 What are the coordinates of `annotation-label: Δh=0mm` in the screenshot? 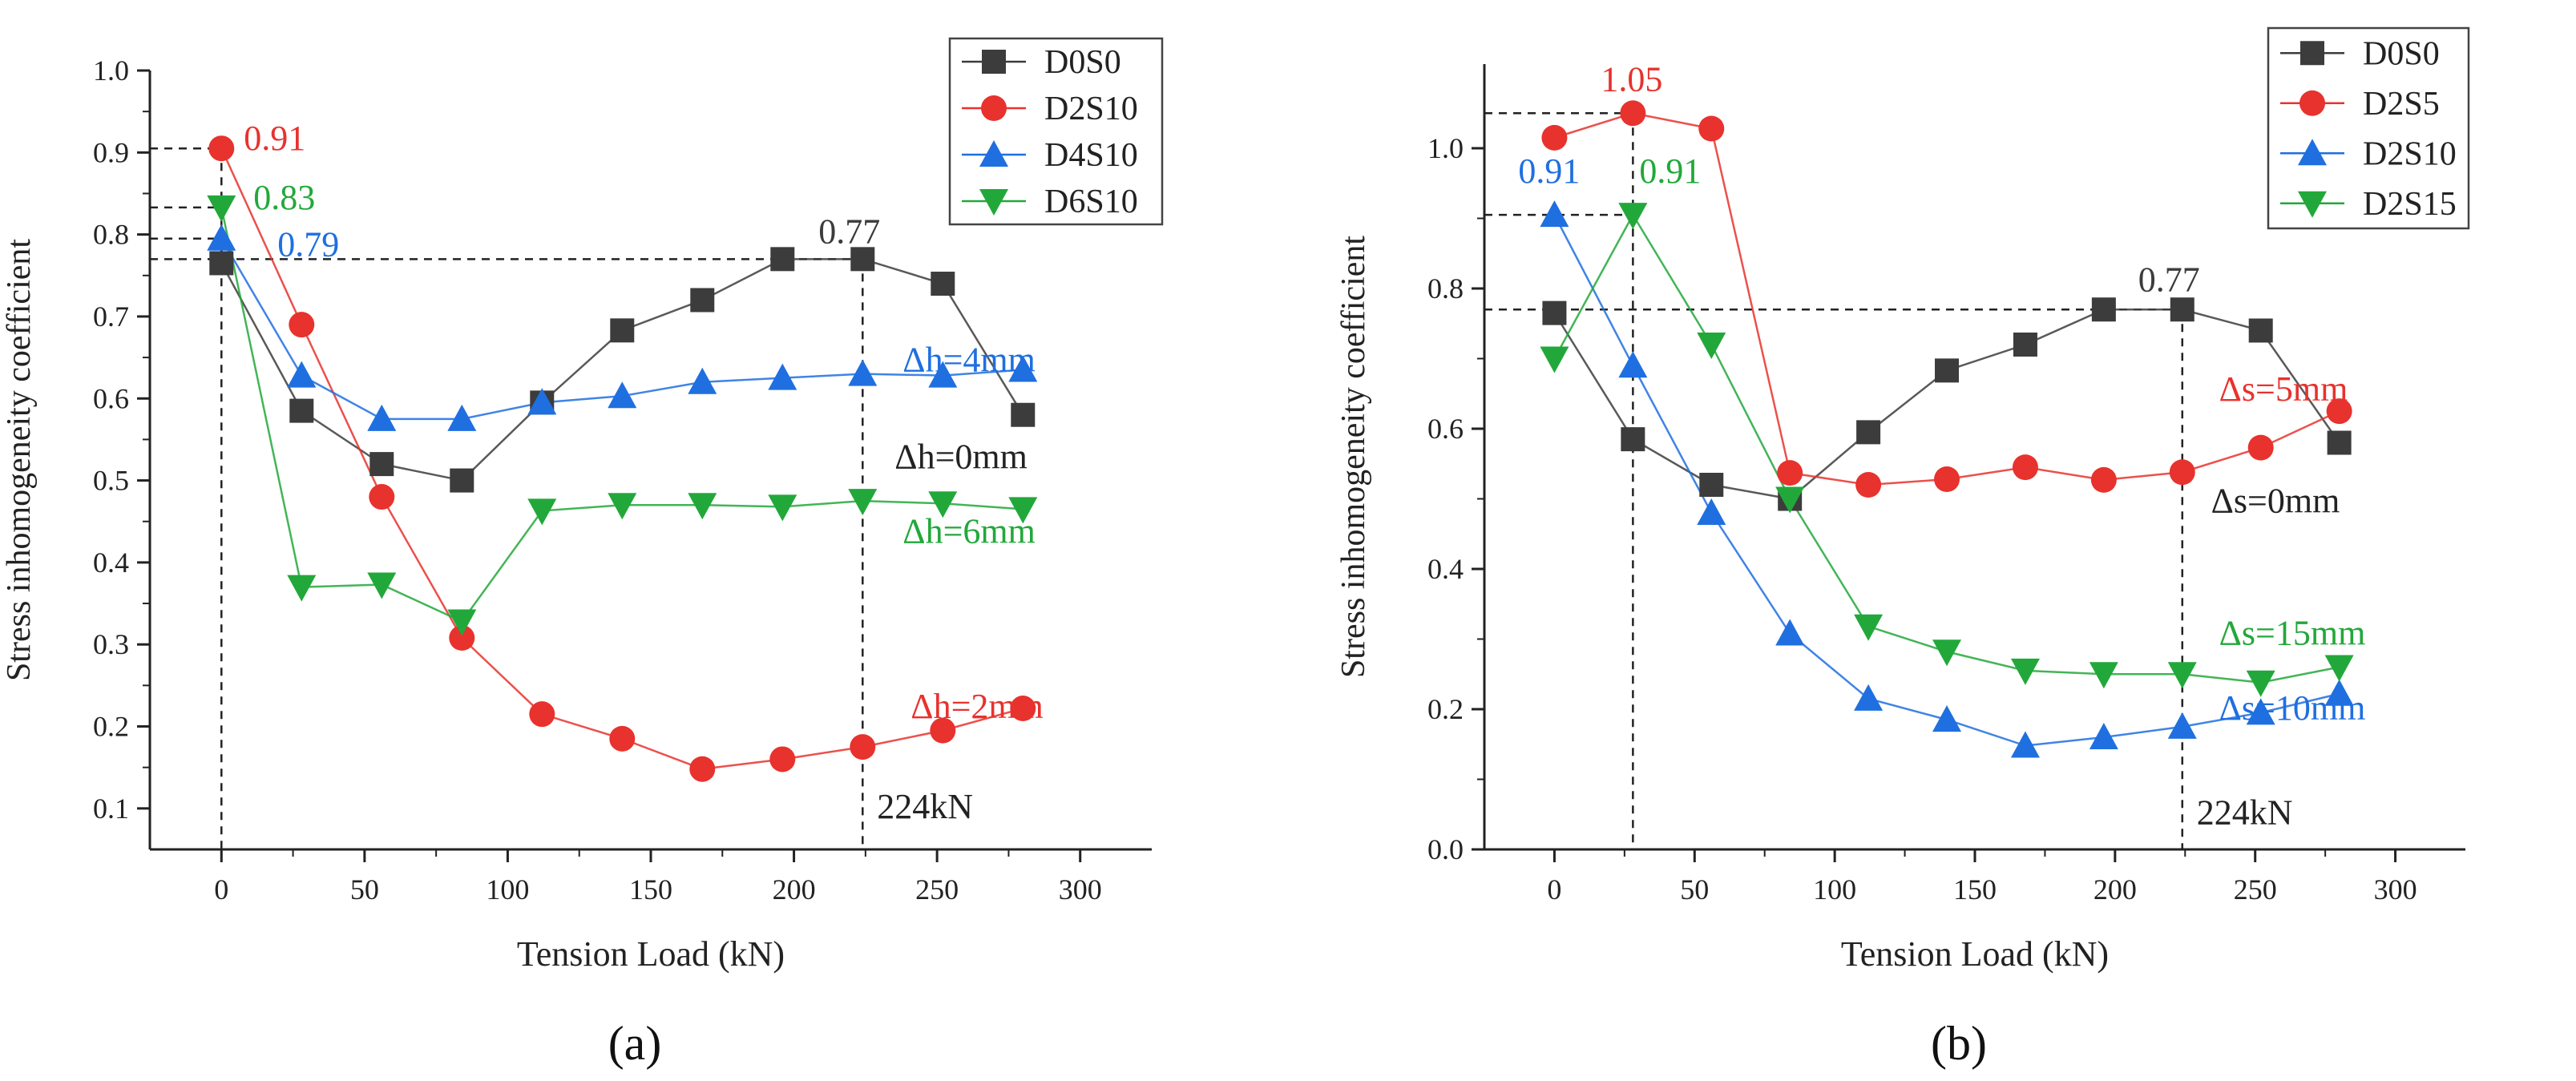 It's located at (961, 458).